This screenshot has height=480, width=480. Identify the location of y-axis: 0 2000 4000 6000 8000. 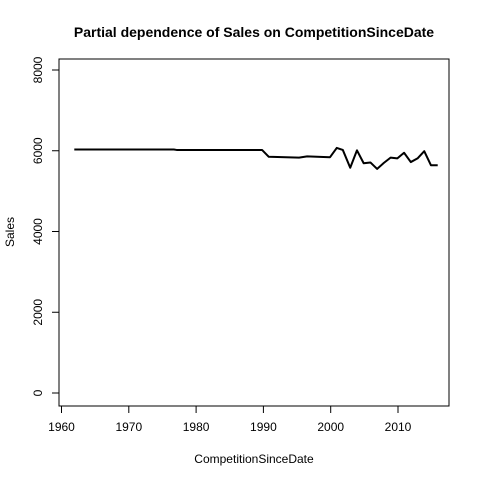
(45, 226).